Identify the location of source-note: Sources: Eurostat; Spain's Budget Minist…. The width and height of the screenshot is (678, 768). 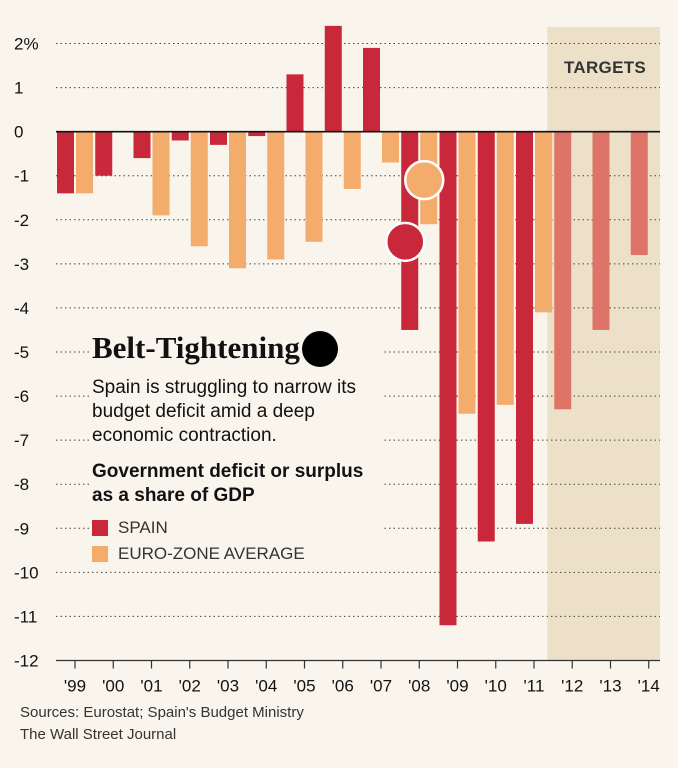
(162, 724).